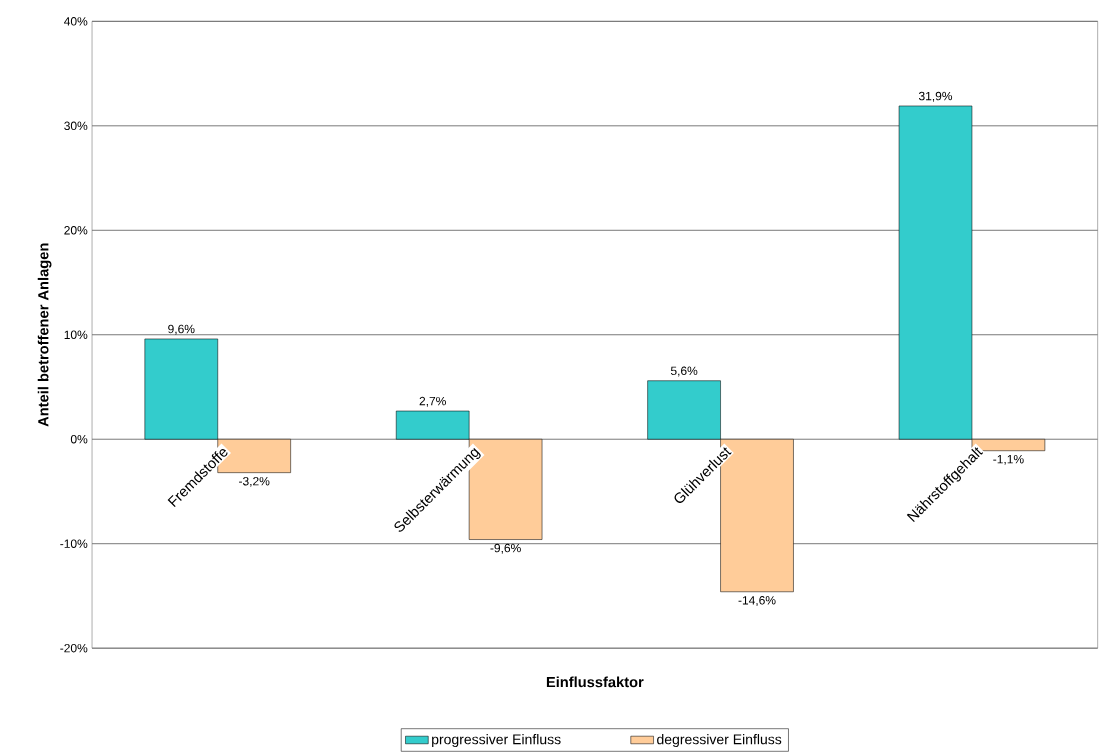  I want to click on y-tick-label: 10%, so click(76, 335).